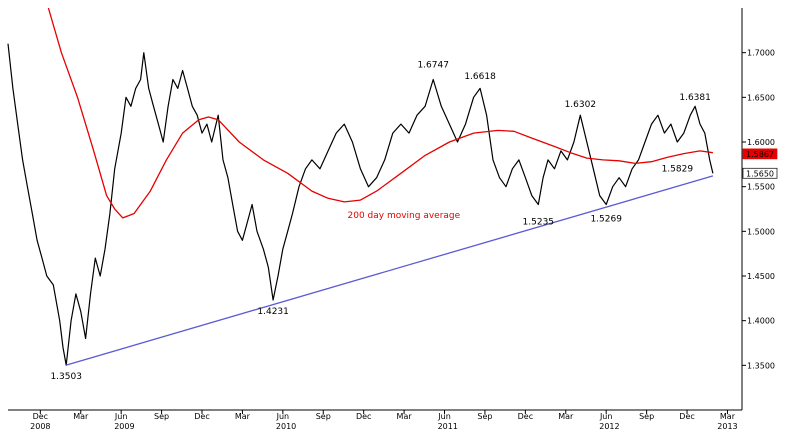  Describe the element at coordinates (448, 426) in the screenshot. I see `x-year-label: 2011` at that location.